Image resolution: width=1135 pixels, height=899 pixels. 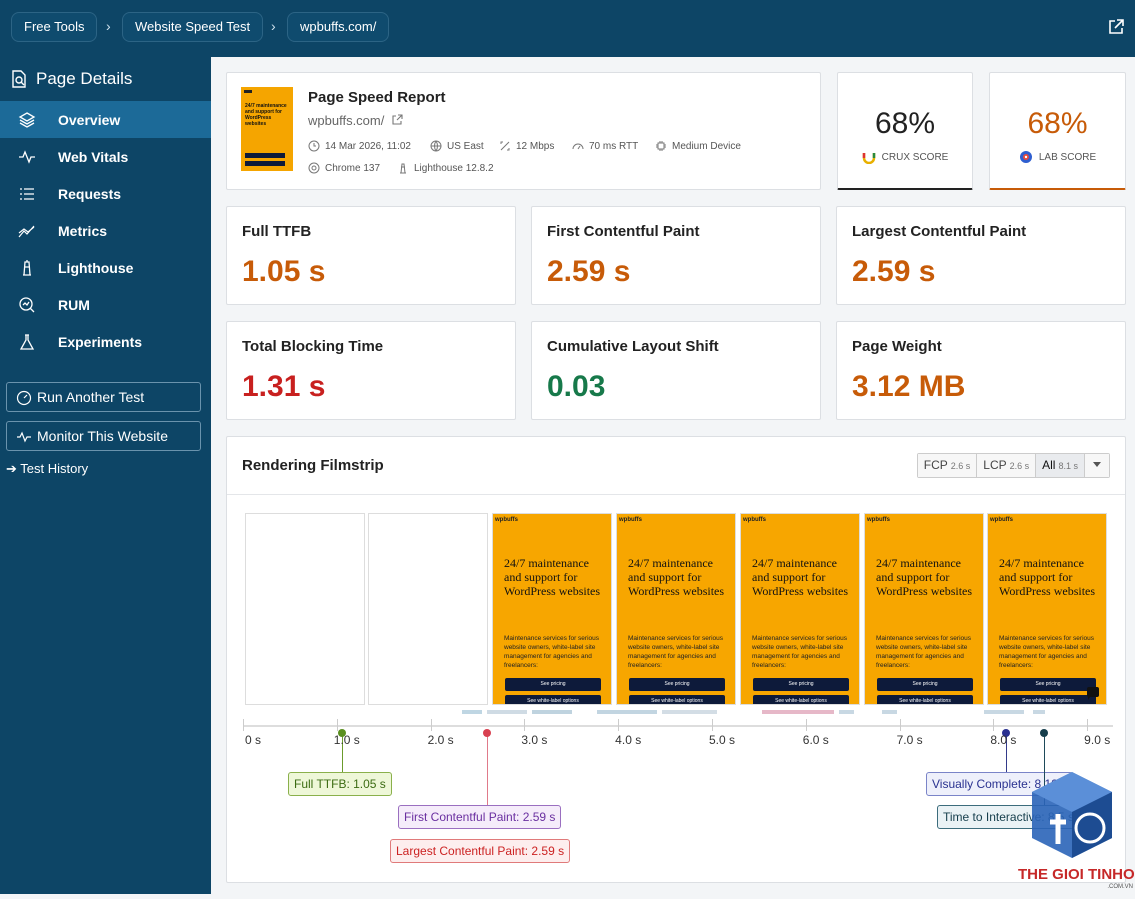 I want to click on filter-dropdown, so click(x=1097, y=465).